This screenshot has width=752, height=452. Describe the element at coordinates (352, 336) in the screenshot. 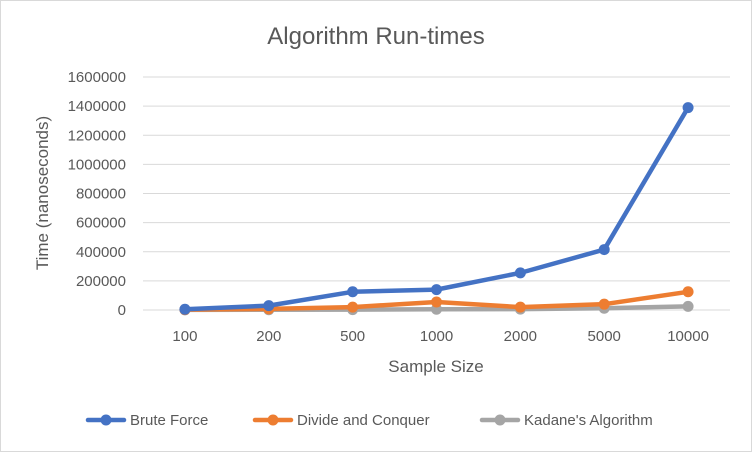

I see `x-tick-label: 500` at that location.